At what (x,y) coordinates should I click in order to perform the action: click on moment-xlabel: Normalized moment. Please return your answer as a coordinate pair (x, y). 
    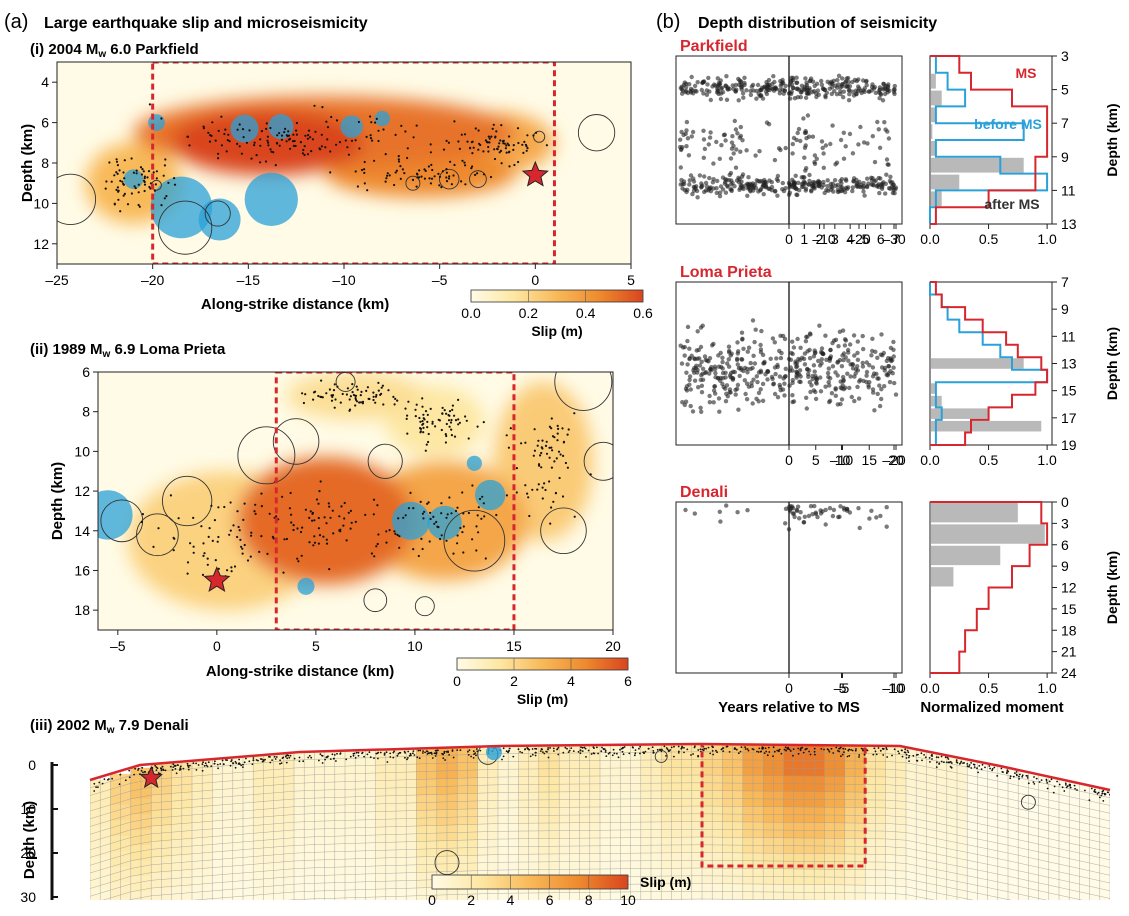
    Looking at the image, I should click on (991, 707).